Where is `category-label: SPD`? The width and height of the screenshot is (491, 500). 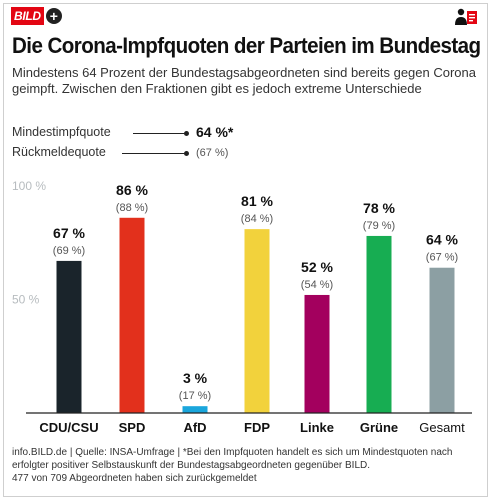
category-label: SPD is located at coordinates (132, 427).